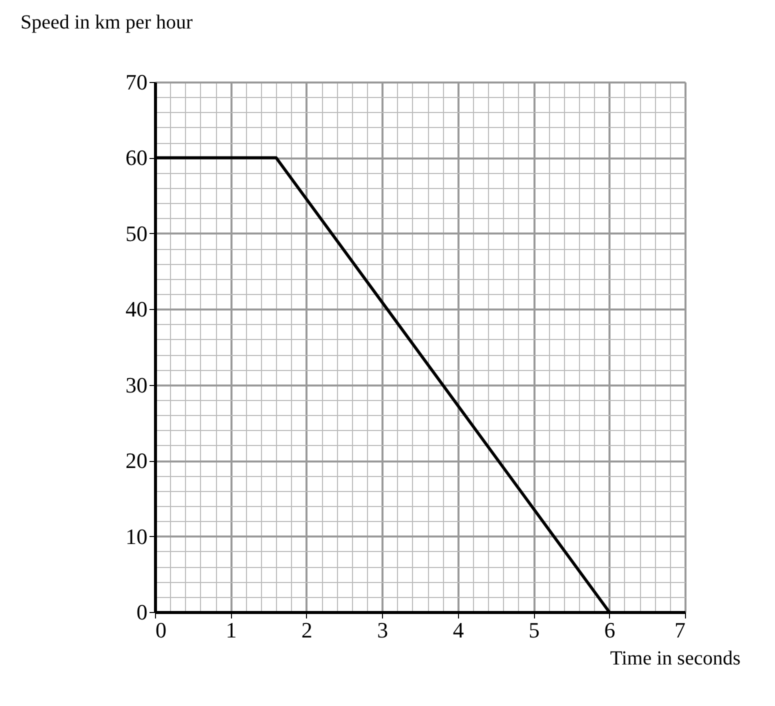 The image size is (775, 706). What do you see at coordinates (161, 630) in the screenshot?
I see `x-tick-label: 0` at bounding box center [161, 630].